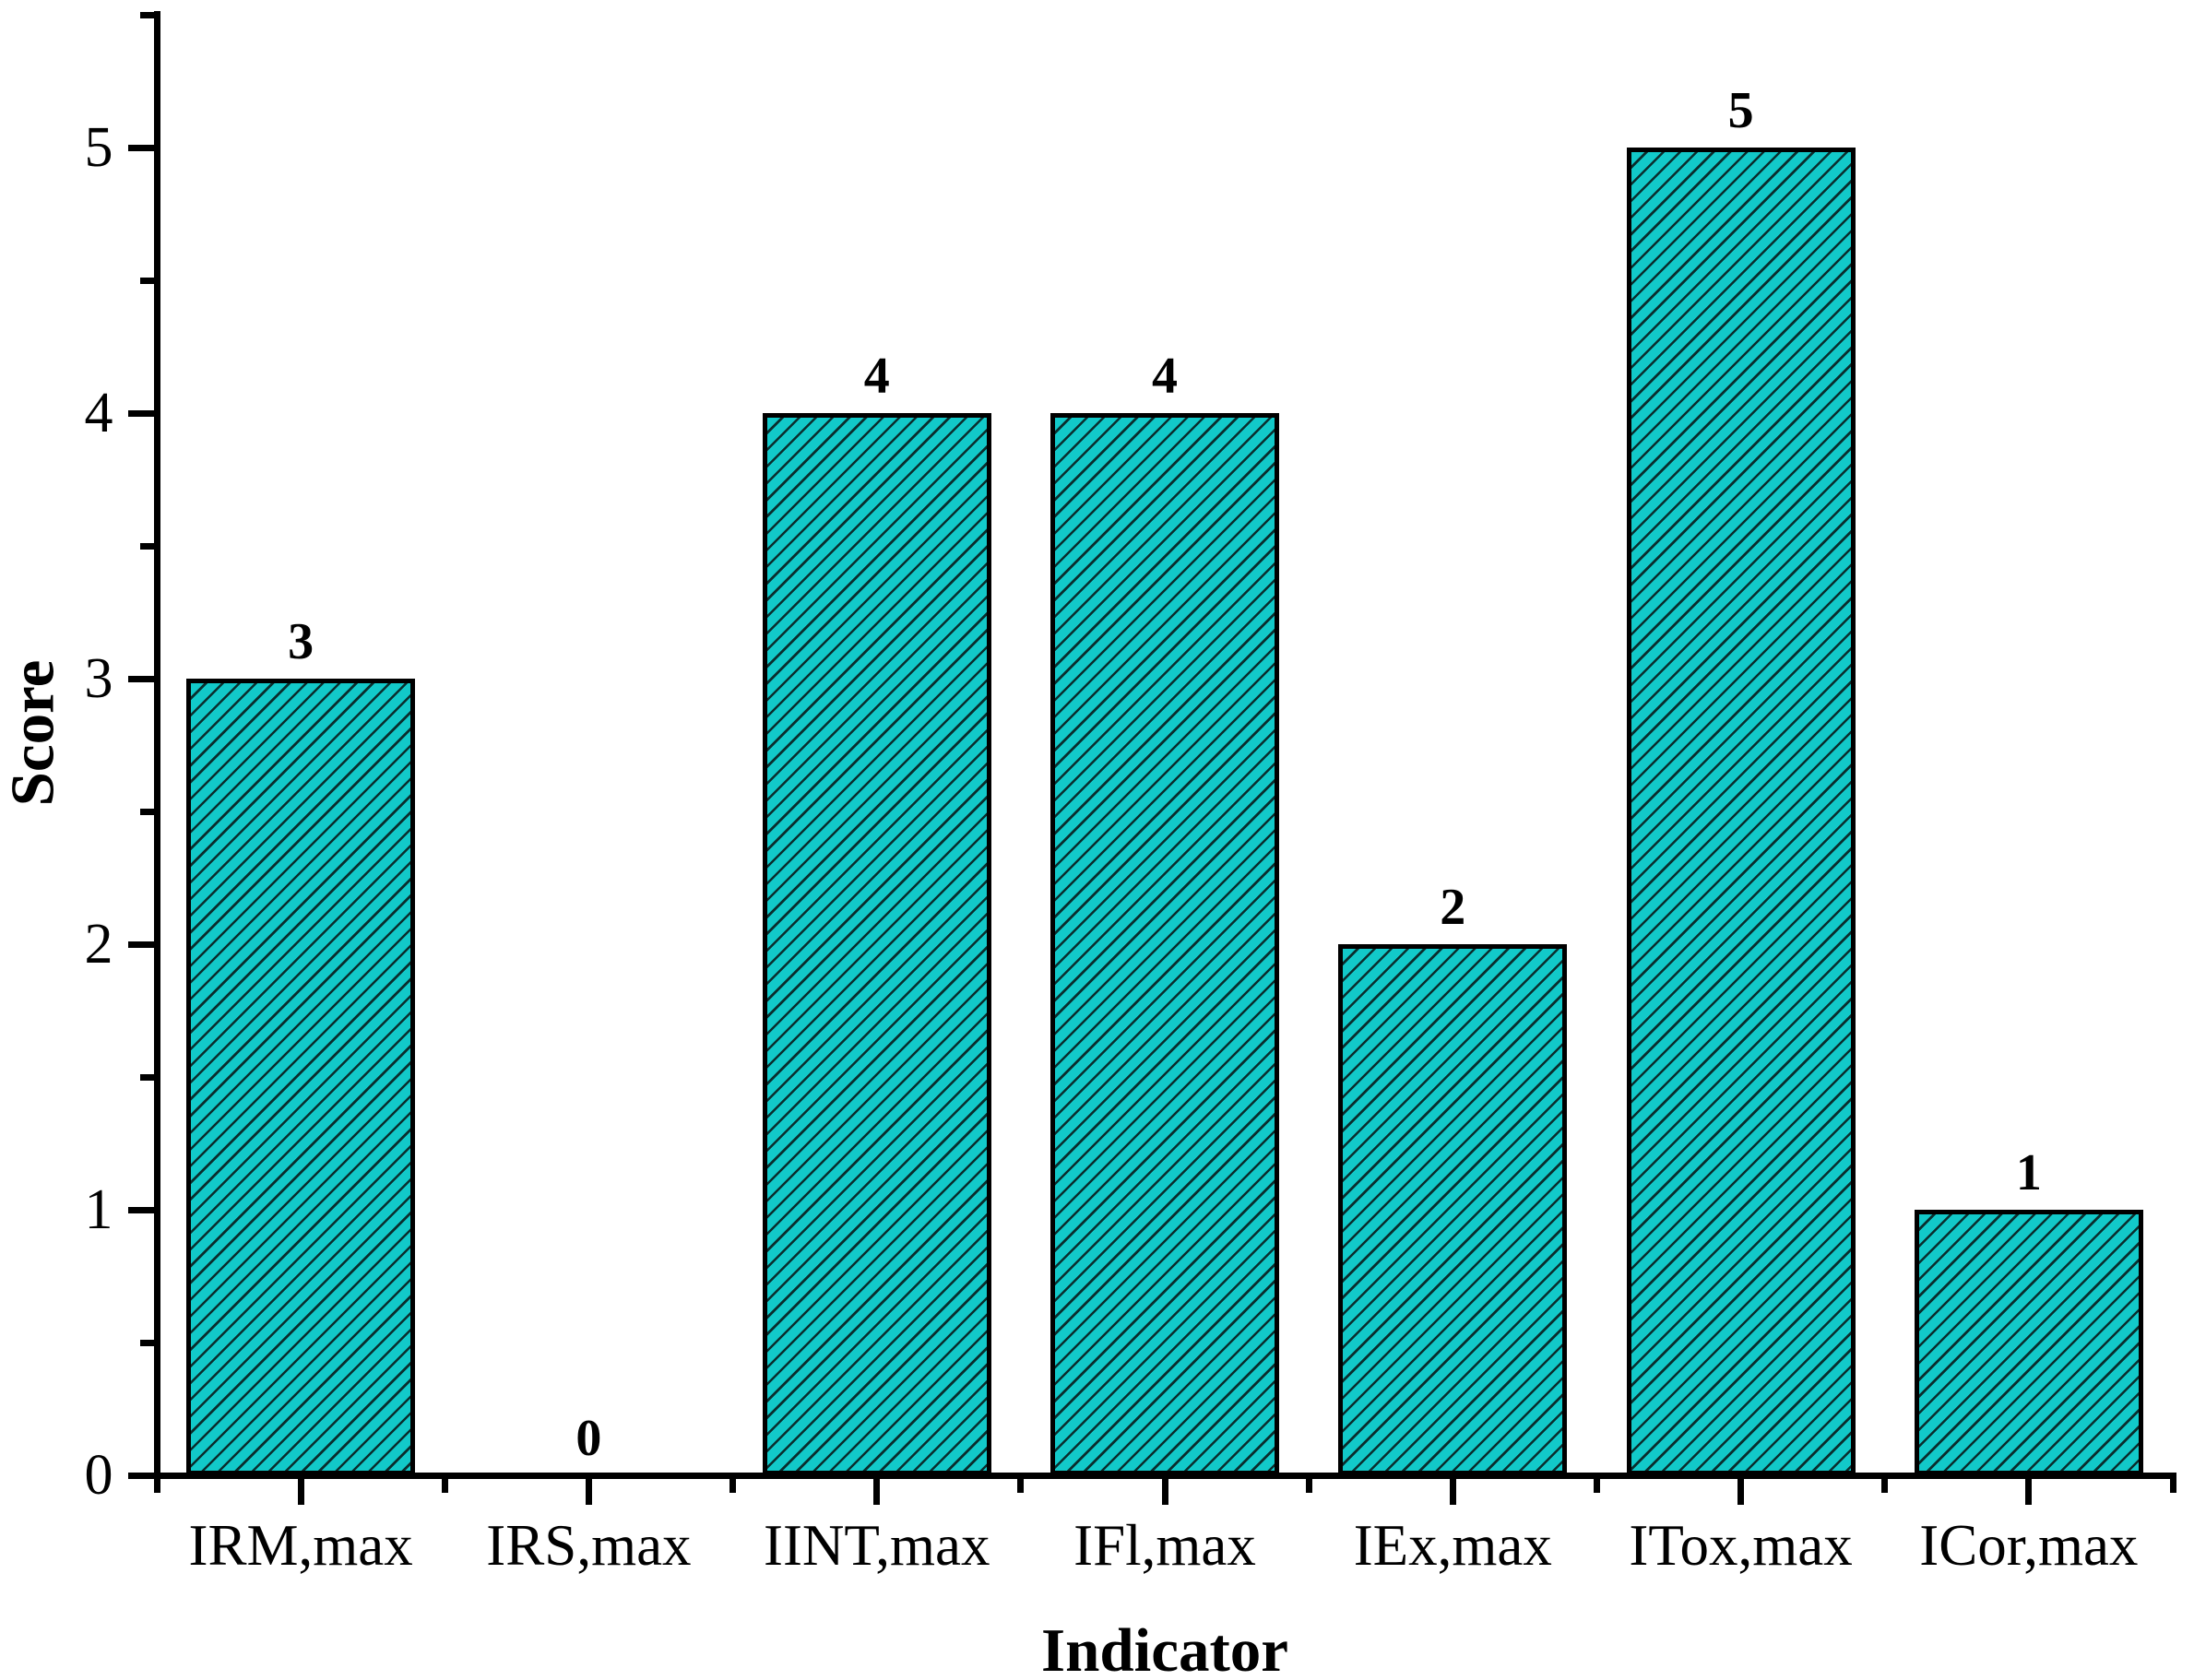 Image resolution: width=2194 pixels, height=1680 pixels. Describe the element at coordinates (98, 1475) in the screenshot. I see `y-tick-label: 0` at that location.